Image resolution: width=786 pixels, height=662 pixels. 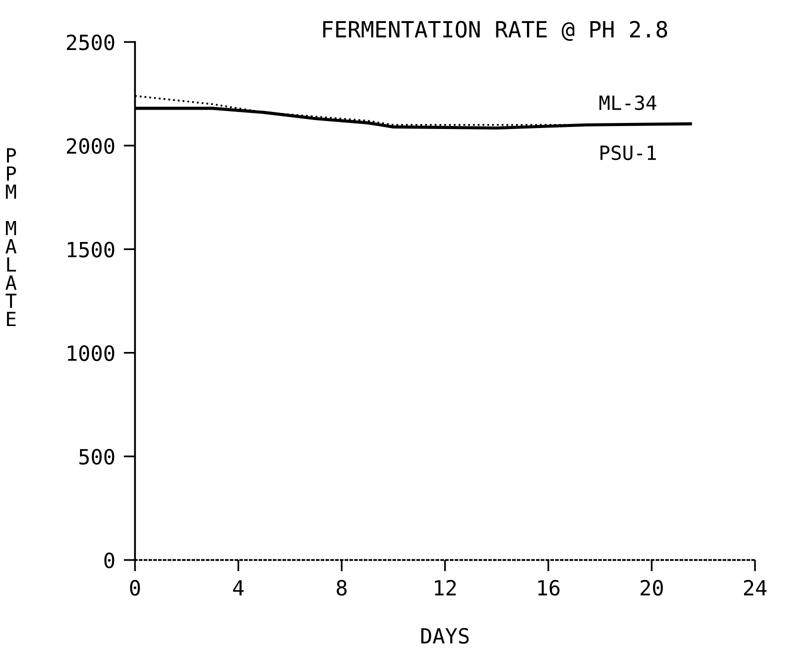 What do you see at coordinates (549, 588) in the screenshot?
I see `x-tick-label: 16` at bounding box center [549, 588].